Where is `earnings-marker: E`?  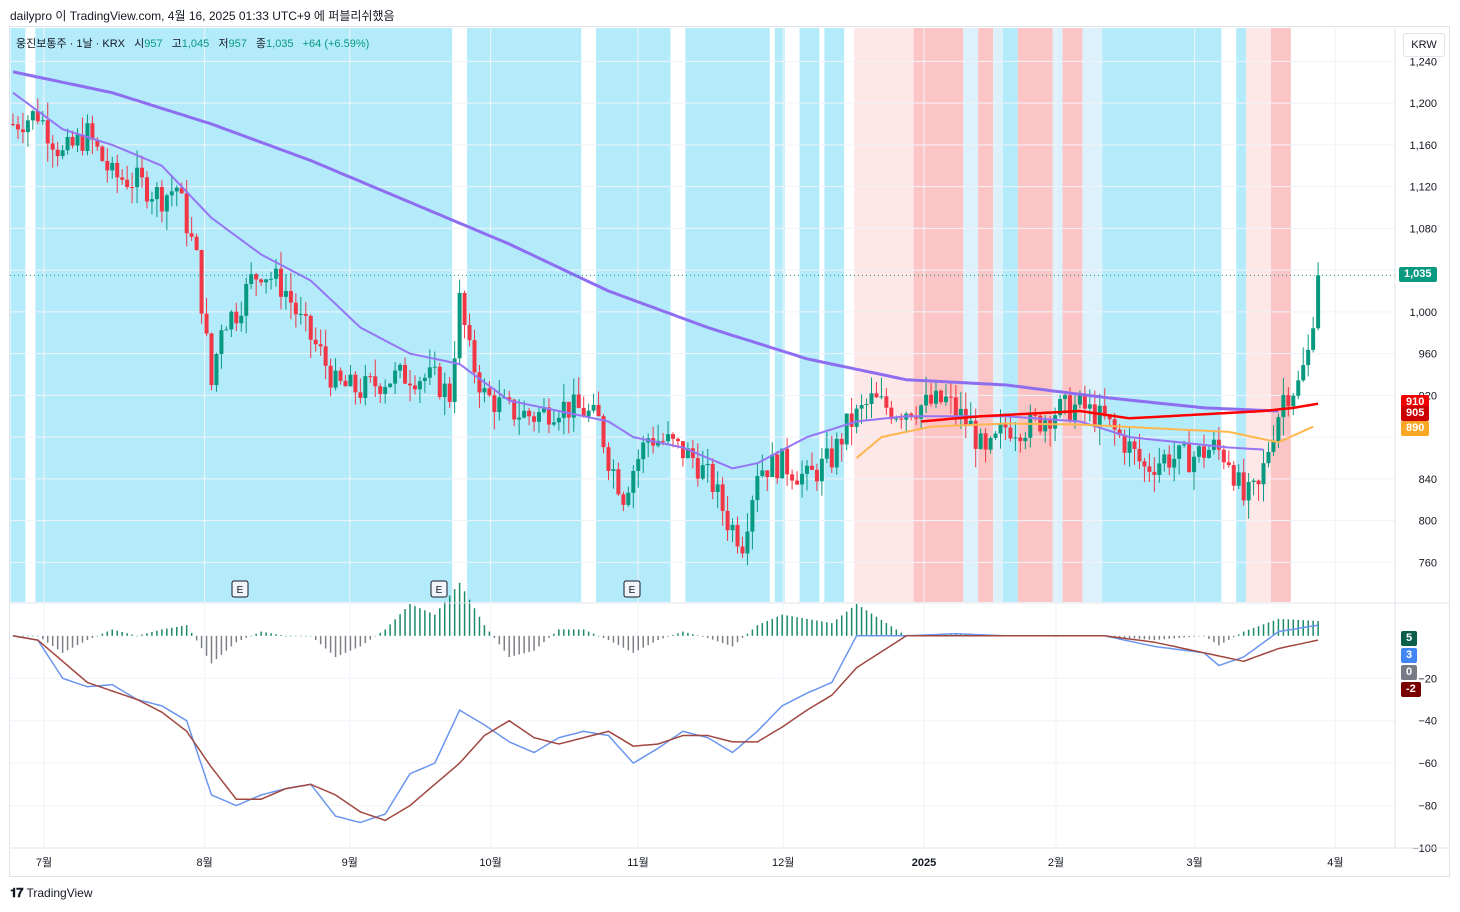 earnings-marker: E is located at coordinates (240, 589).